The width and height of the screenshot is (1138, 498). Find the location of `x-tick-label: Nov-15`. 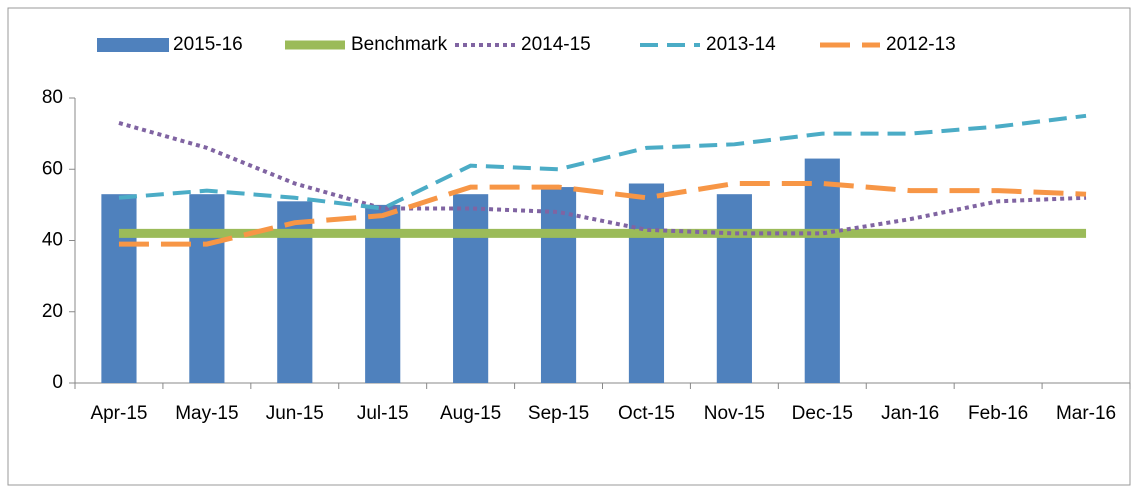

x-tick-label: Nov-15 is located at coordinates (734, 413).